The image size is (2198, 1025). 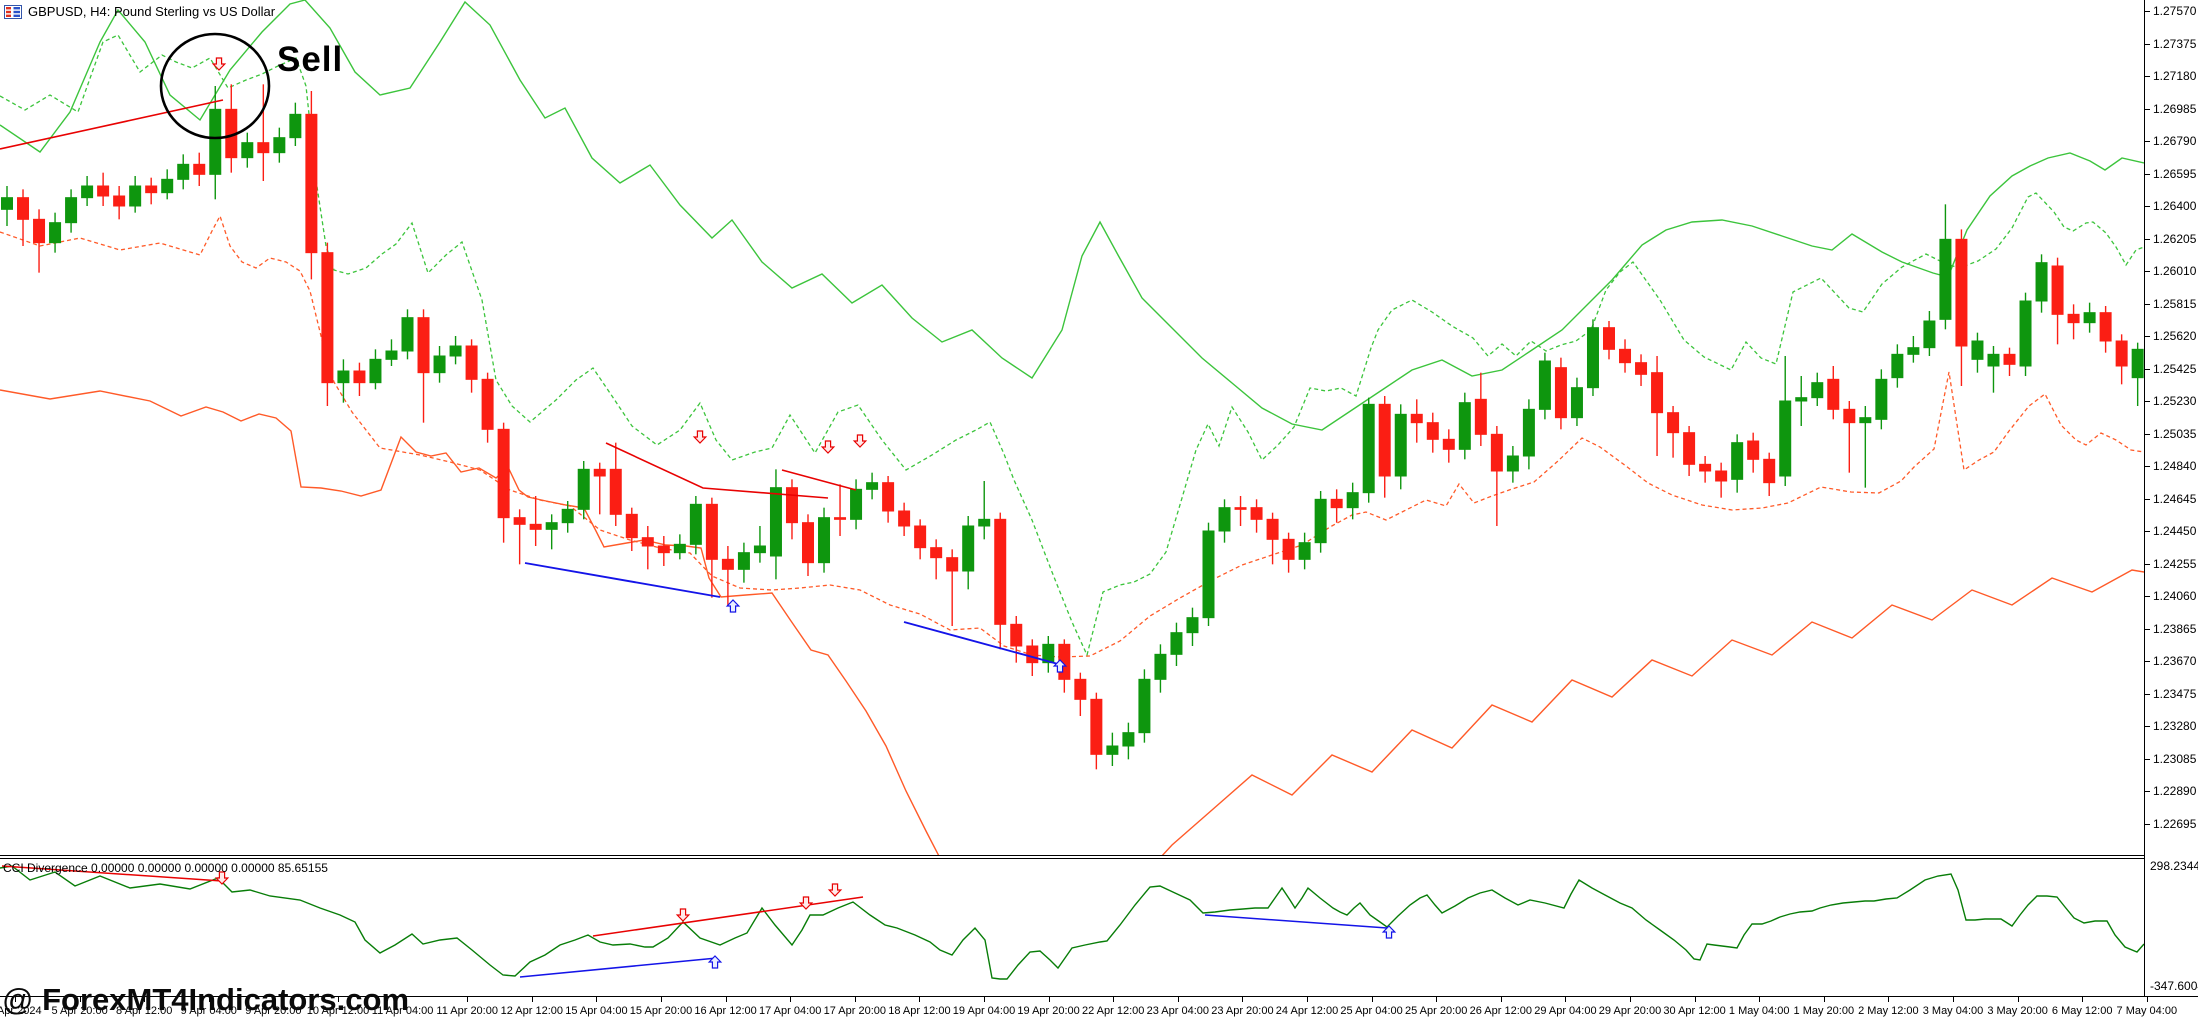 I want to click on sell-annotation-label: Sell, so click(x=310, y=59).